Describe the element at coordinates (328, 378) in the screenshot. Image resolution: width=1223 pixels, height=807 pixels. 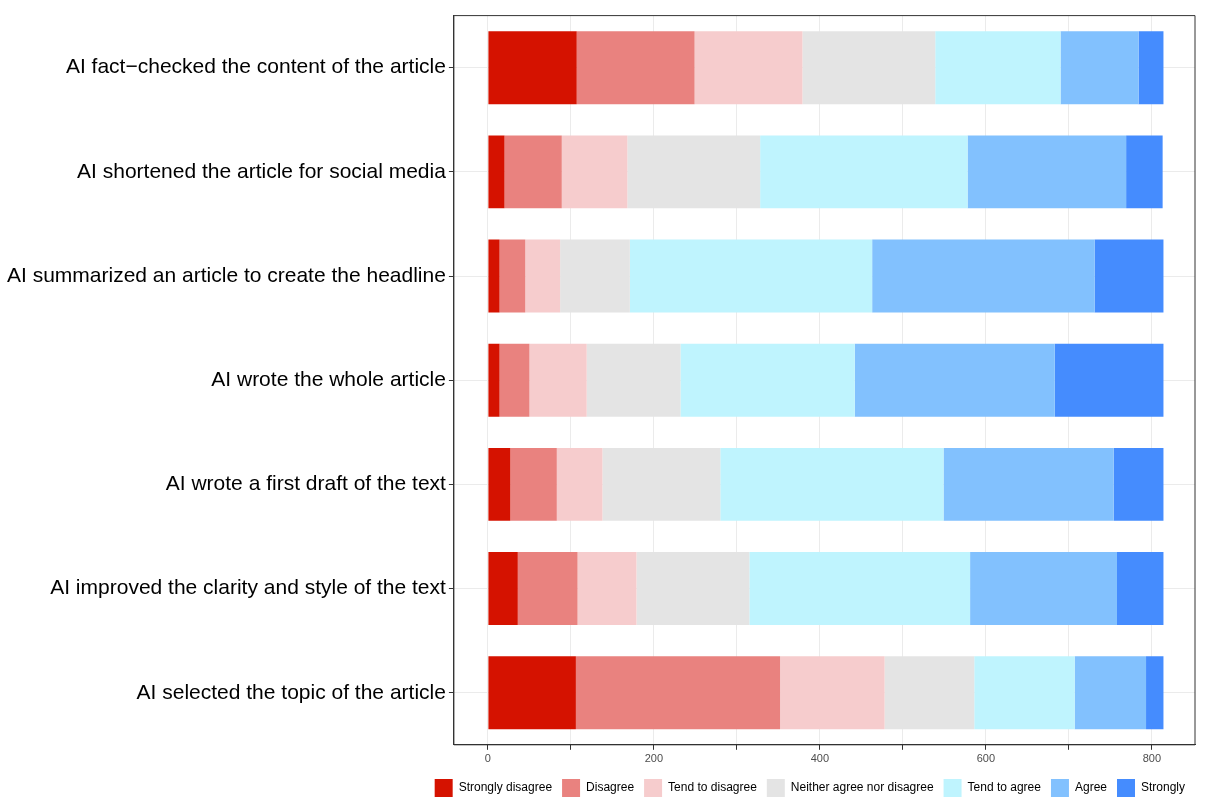
I see `y-tick-label: AI wrote the whole article` at that location.